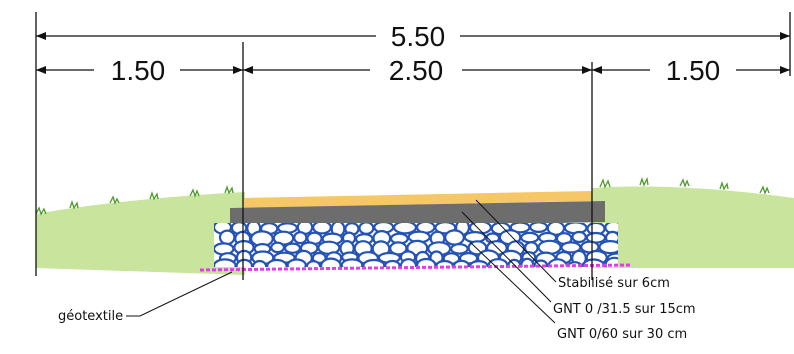 The height and width of the screenshot is (354, 794). What do you see at coordinates (693, 227) in the screenshot?
I see `right-embankment` at bounding box center [693, 227].